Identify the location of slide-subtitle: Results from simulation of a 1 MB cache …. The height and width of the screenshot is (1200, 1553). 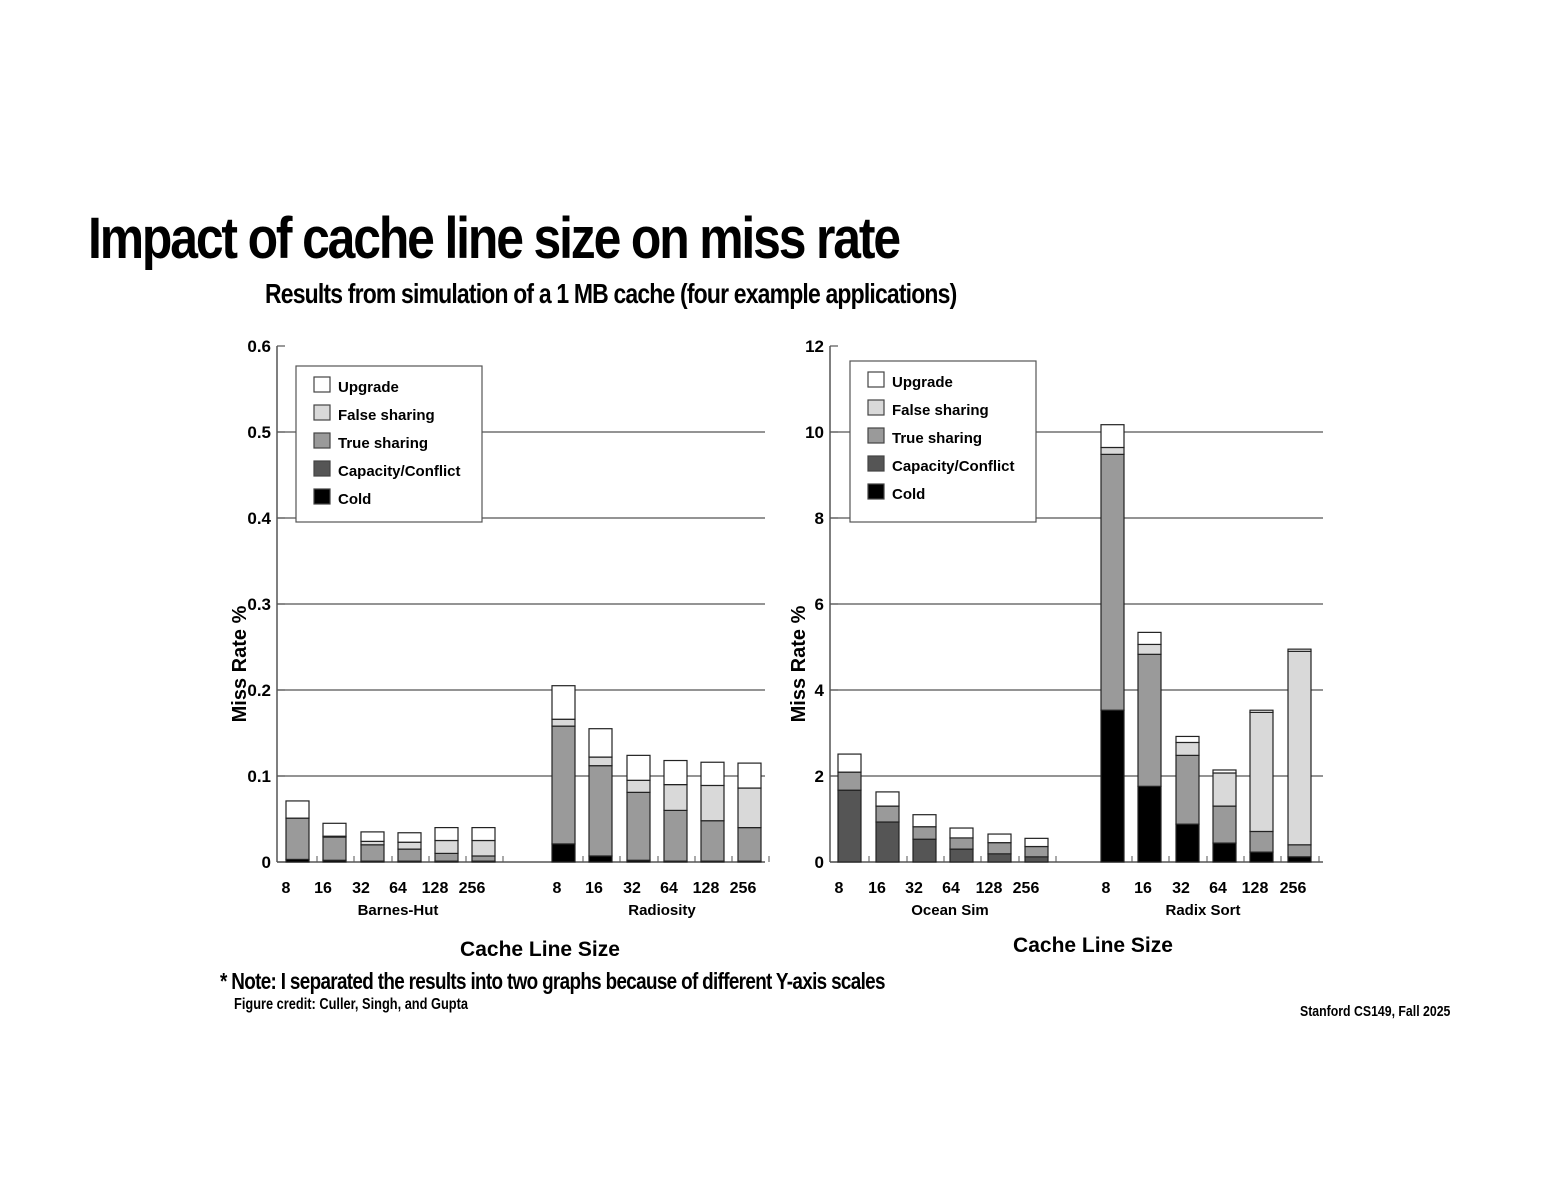
(611, 293).